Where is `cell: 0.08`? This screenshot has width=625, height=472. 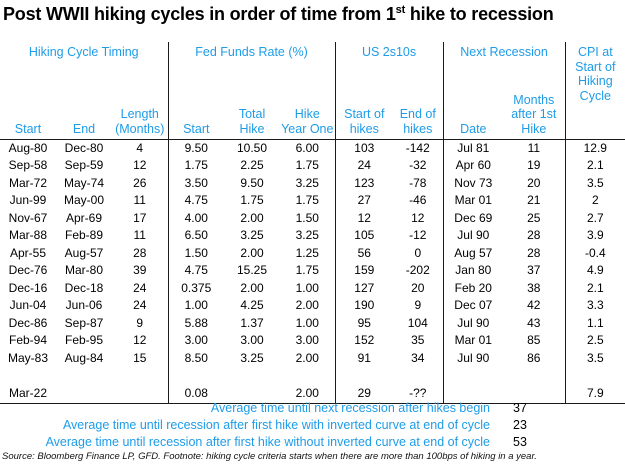
cell: 0.08 is located at coordinates (196, 394).